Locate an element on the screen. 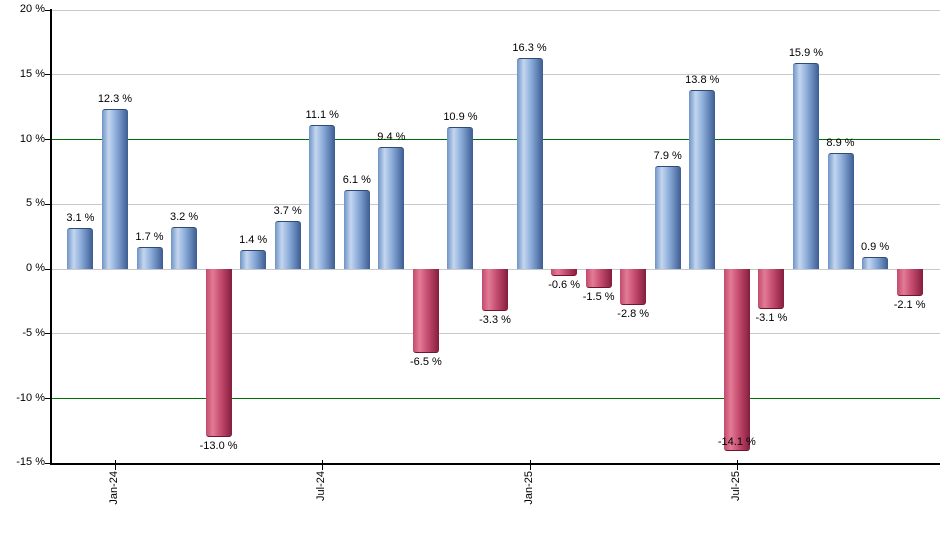 Image resolution: width=940 pixels, height=550 pixels. bar-value-label: -3.3 % is located at coordinates (495, 320).